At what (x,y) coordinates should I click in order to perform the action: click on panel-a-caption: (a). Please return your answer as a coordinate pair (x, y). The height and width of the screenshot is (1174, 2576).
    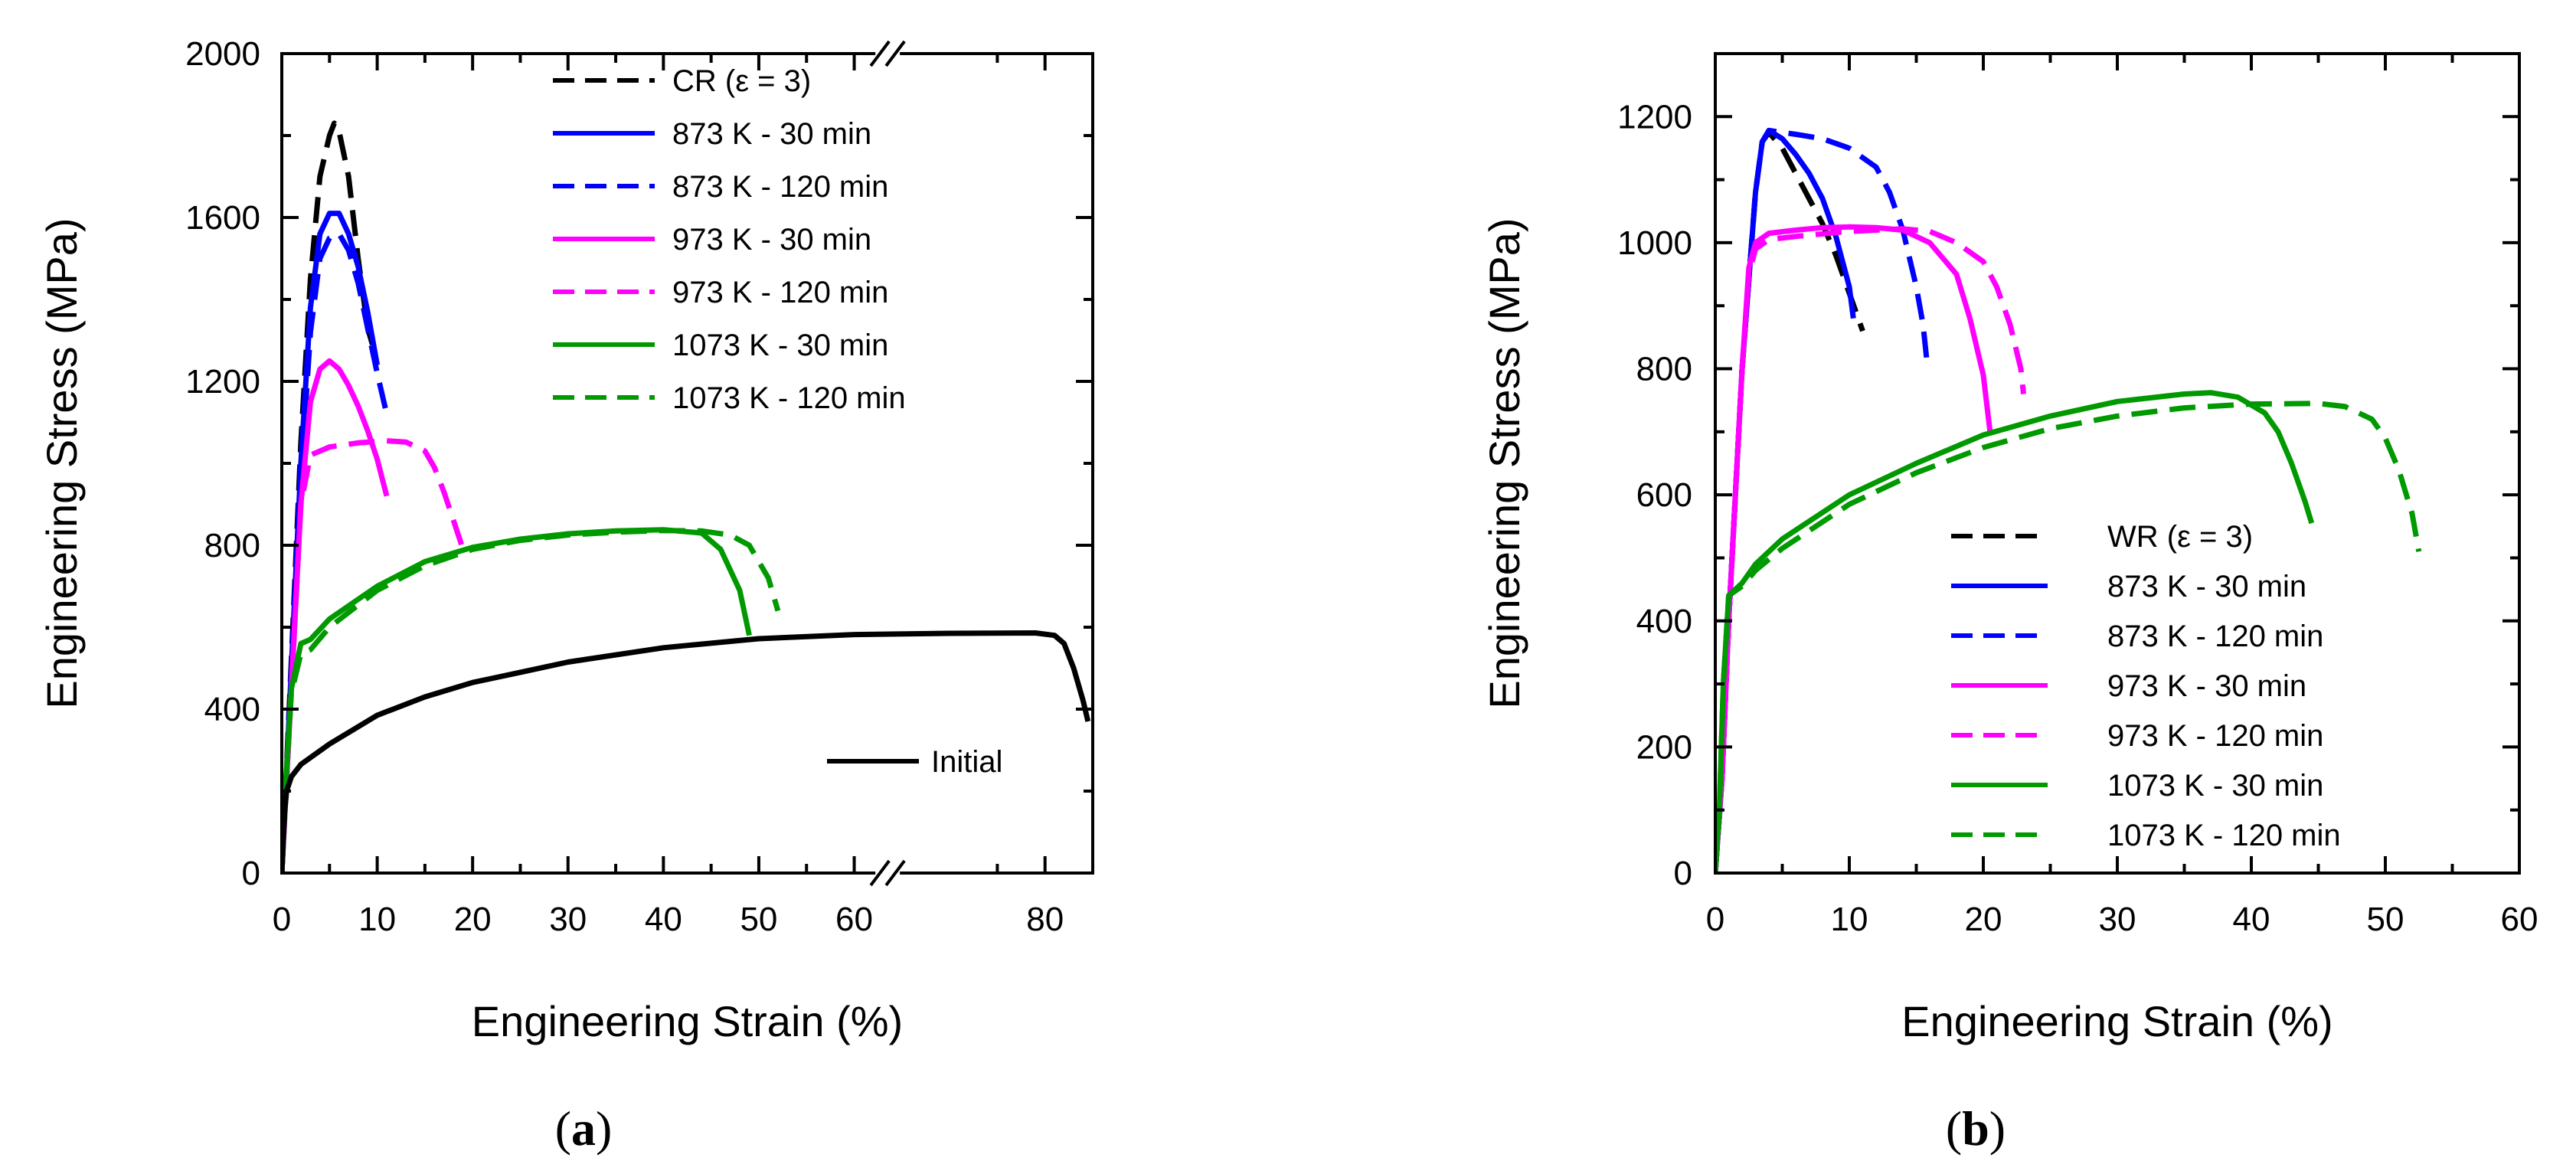
    Looking at the image, I should click on (584, 1128).